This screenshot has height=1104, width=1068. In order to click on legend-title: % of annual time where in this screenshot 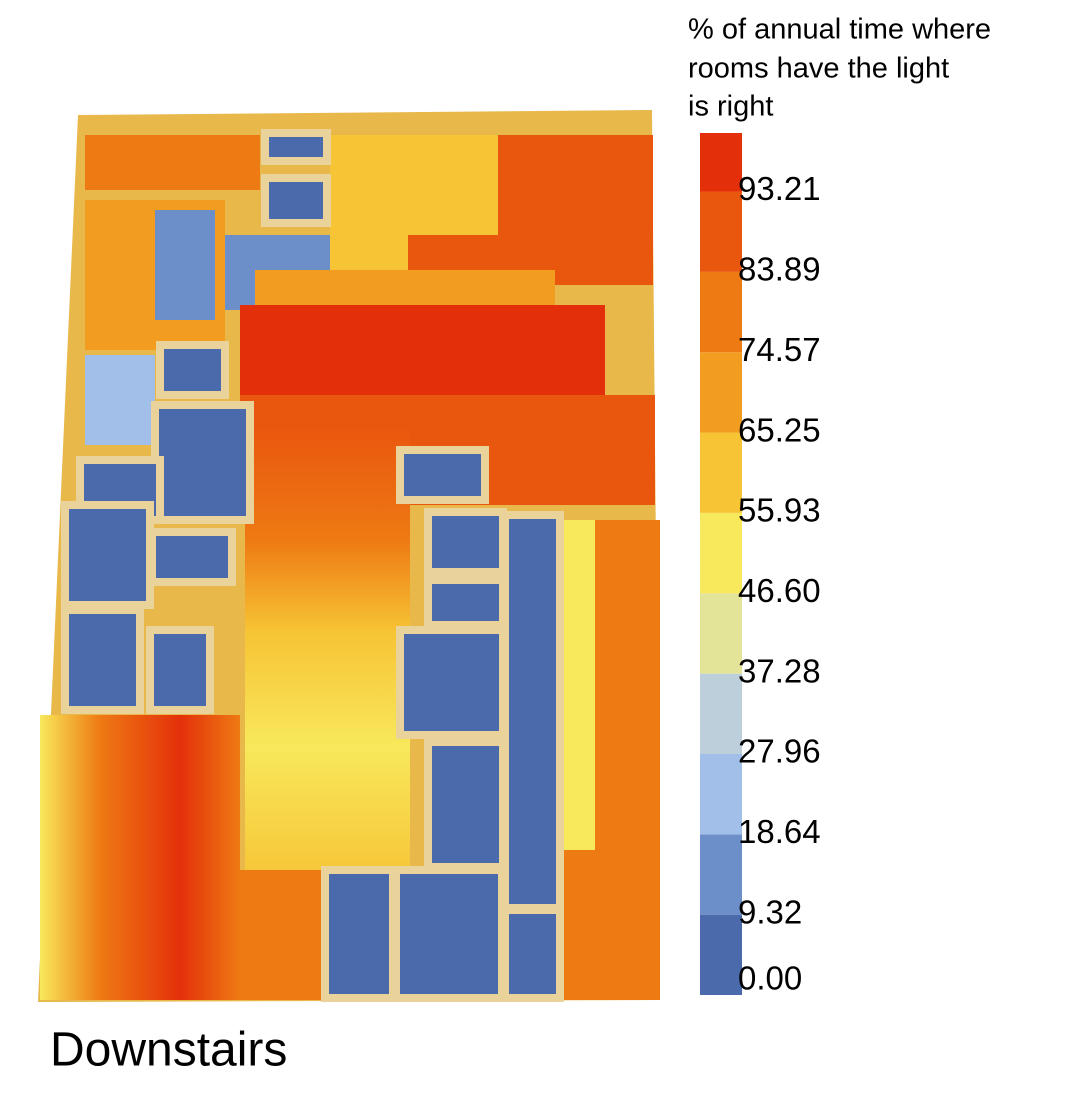, I will do `click(839, 30)`.